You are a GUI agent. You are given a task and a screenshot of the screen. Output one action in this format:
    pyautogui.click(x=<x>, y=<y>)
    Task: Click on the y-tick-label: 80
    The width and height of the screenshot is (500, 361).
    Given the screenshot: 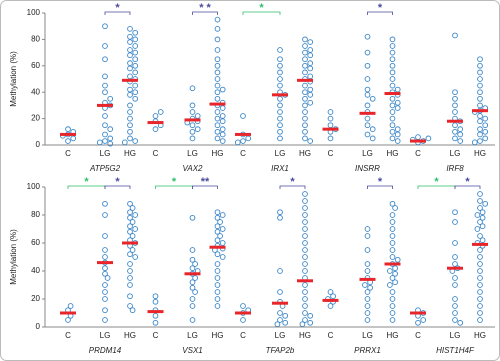 What is the action you would take?
    pyautogui.click(x=35, y=214)
    